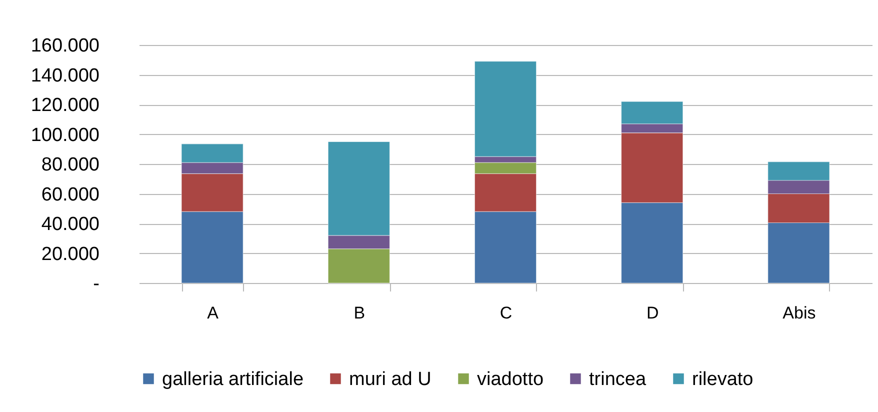  What do you see at coordinates (360, 313) in the screenshot?
I see `x-tick-label: B` at bounding box center [360, 313].